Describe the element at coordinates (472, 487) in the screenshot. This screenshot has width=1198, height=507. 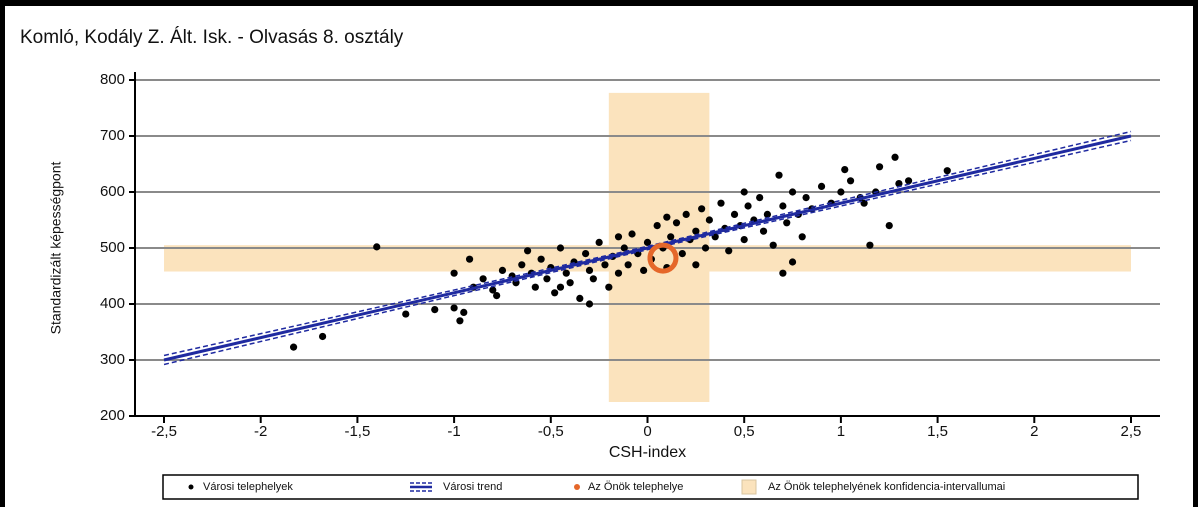
I see `legend-label: Városi trend` at that location.